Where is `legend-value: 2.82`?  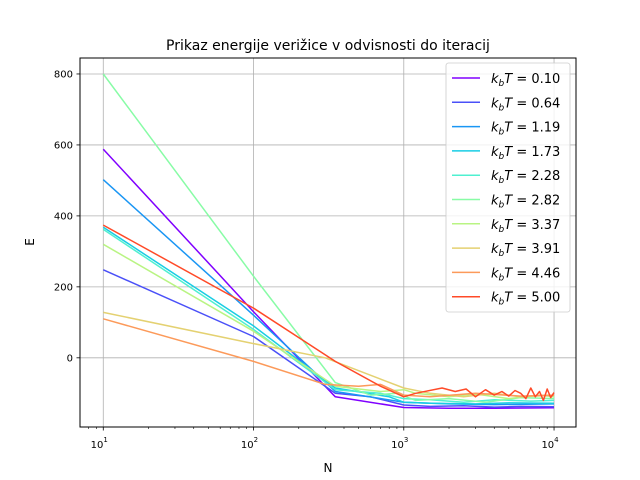
legend-value: 2.82 is located at coordinates (545, 201).